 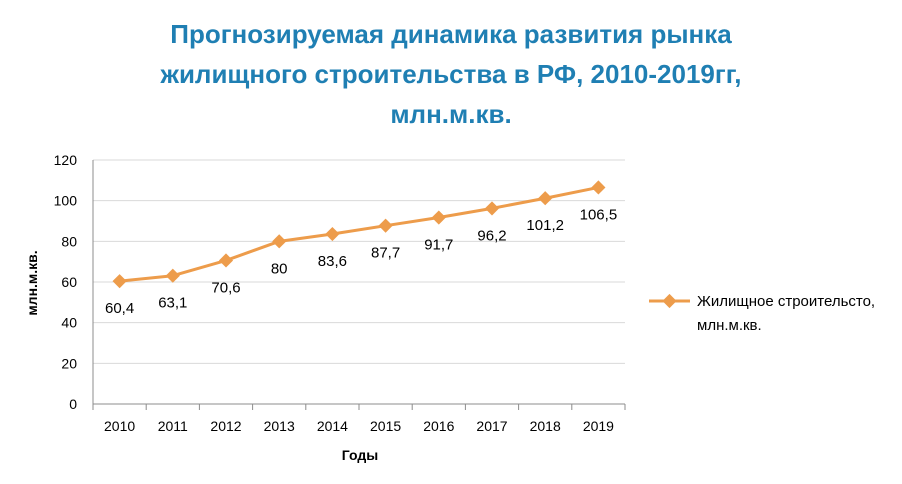 I want to click on chart-title-line-3: млн.м.кв., so click(x=451, y=114).